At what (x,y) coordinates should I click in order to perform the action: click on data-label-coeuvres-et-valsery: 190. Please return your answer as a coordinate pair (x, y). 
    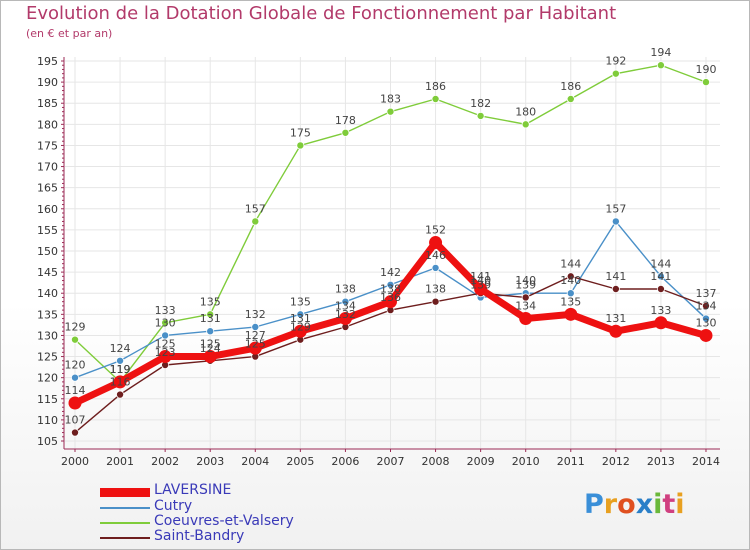
    Looking at the image, I should click on (705, 69).